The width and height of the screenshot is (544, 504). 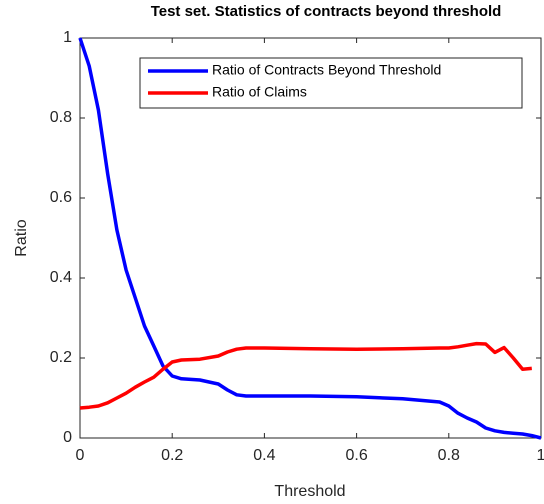 I want to click on x-tick-label: 0, so click(x=80, y=455).